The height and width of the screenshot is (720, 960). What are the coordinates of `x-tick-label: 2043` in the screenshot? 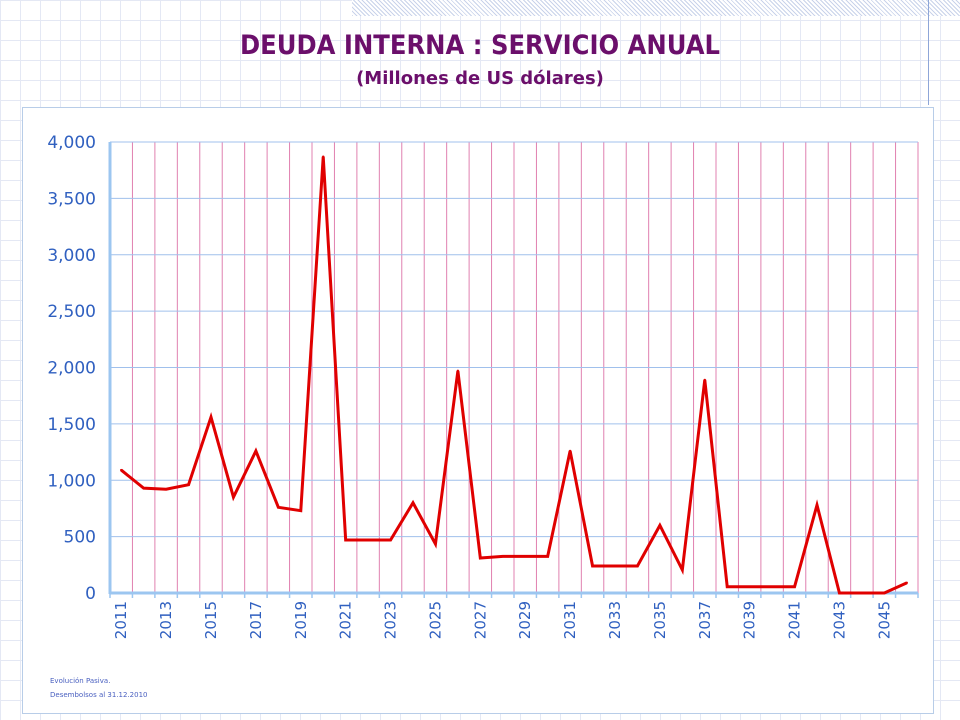 It's located at (839, 620).